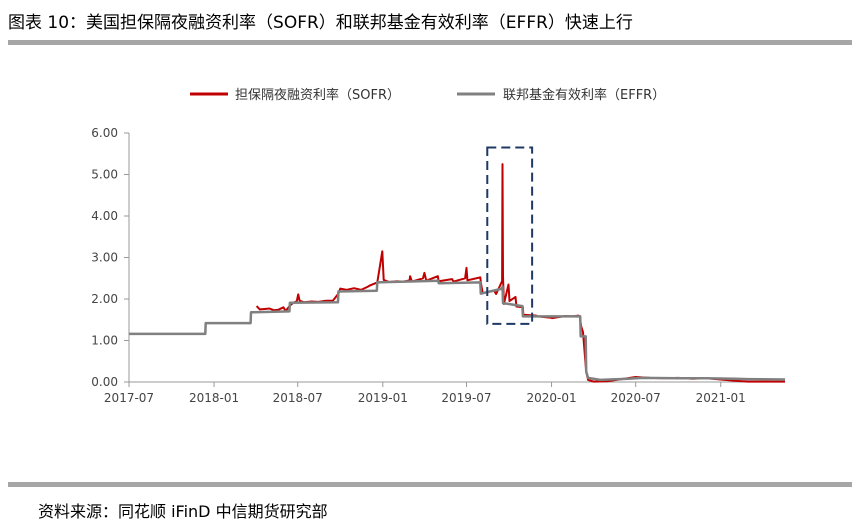 The height and width of the screenshot is (530, 859). What do you see at coordinates (430, 42) in the screenshot?
I see `title-divider` at bounding box center [430, 42].